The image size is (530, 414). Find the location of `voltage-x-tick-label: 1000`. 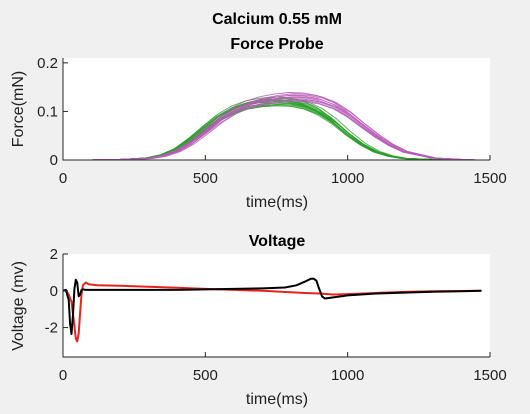

voltage-x-tick-label: 1000 is located at coordinates (347, 375).